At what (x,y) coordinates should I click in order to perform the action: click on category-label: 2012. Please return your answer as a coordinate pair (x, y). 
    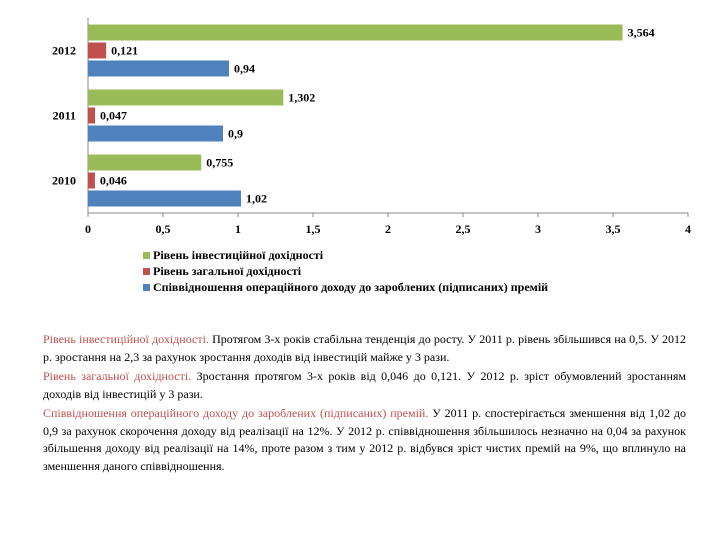
    Looking at the image, I should click on (64, 51).